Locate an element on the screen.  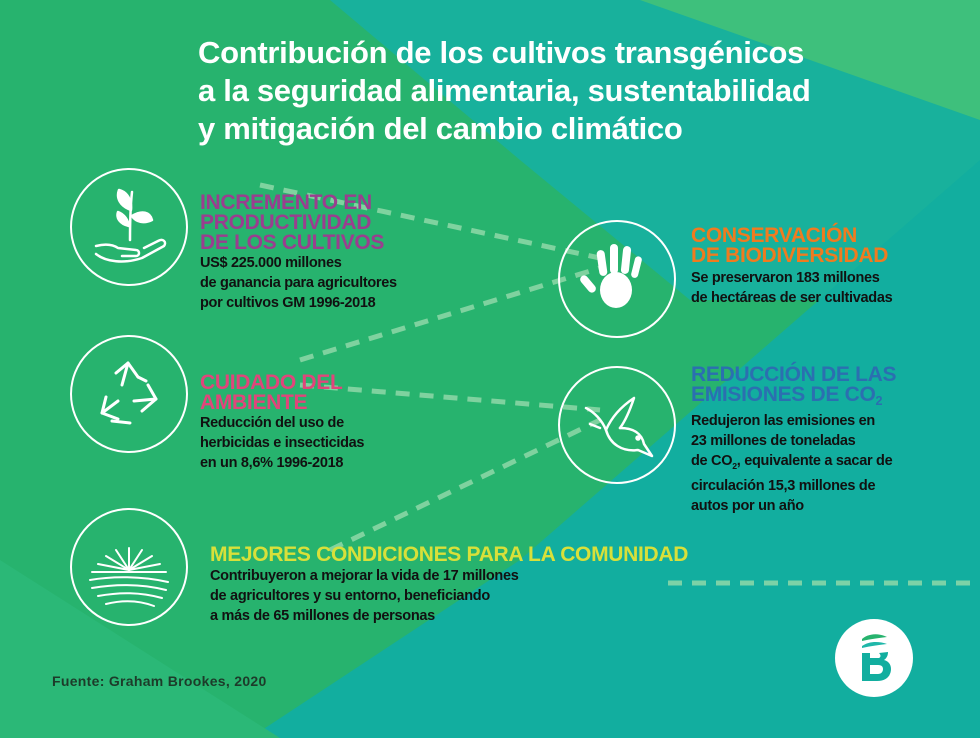
comunidad-body-line-3: a más de 65 millones de personas is located at coordinates (322, 616).